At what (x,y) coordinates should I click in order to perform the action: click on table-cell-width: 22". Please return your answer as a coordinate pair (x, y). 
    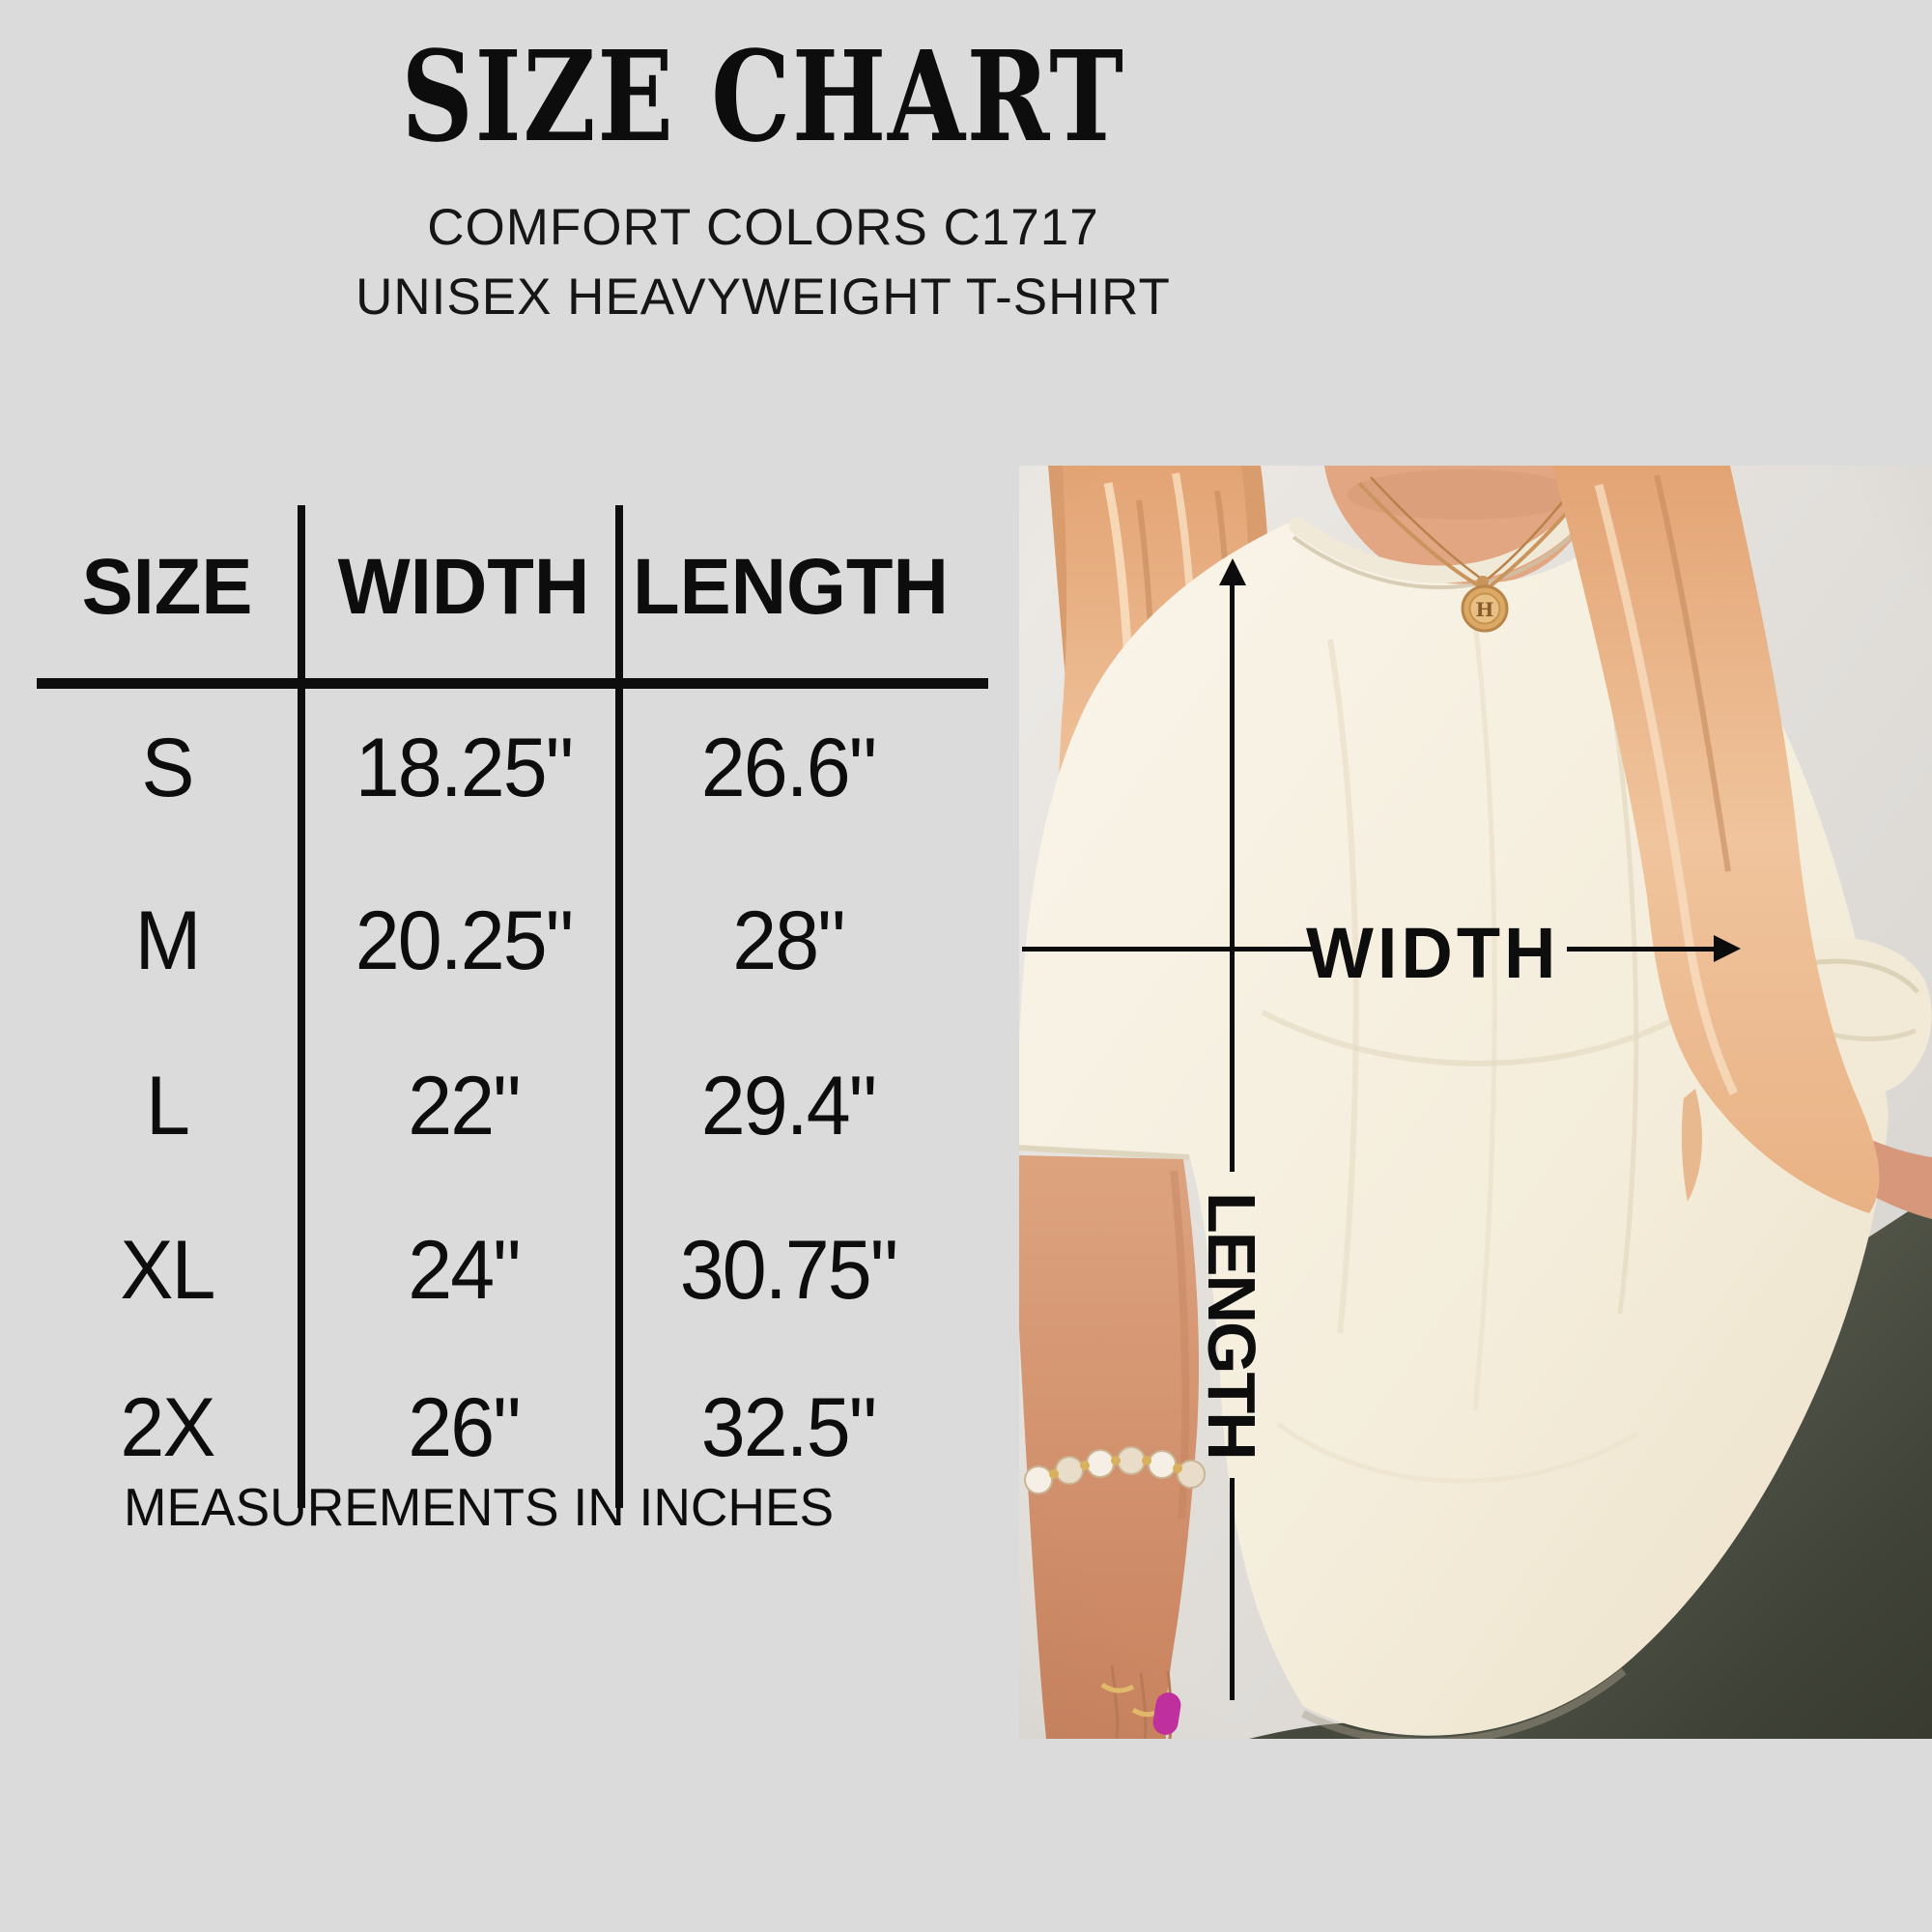
    Looking at the image, I should click on (464, 1106).